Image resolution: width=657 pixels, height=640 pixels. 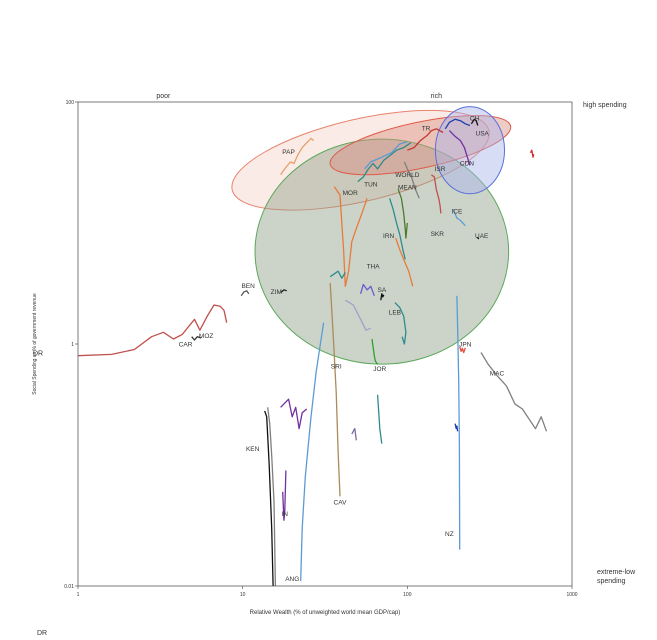 I want to click on point-label-ang: ANG, so click(x=292, y=579).